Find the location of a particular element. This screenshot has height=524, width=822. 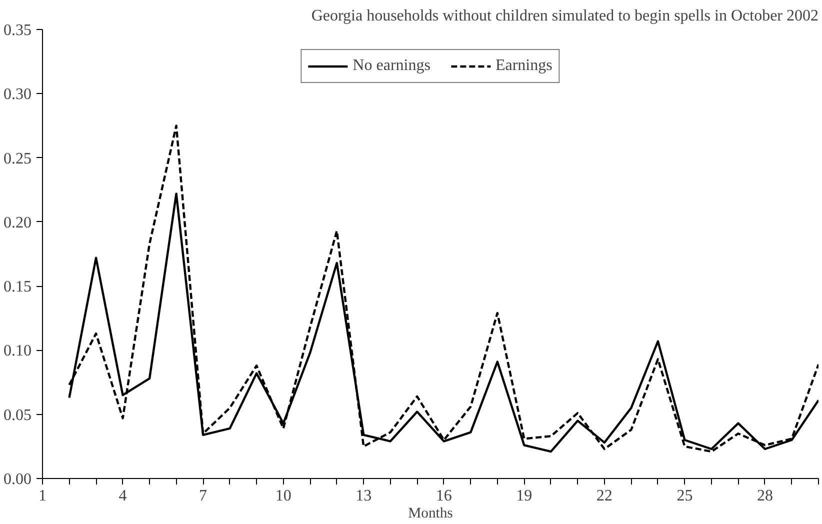

legend-label: No earnings is located at coordinates (391, 66).